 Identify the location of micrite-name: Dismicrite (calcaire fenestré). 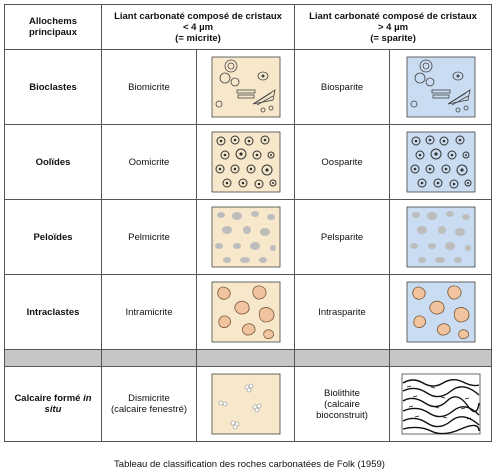
(149, 404).